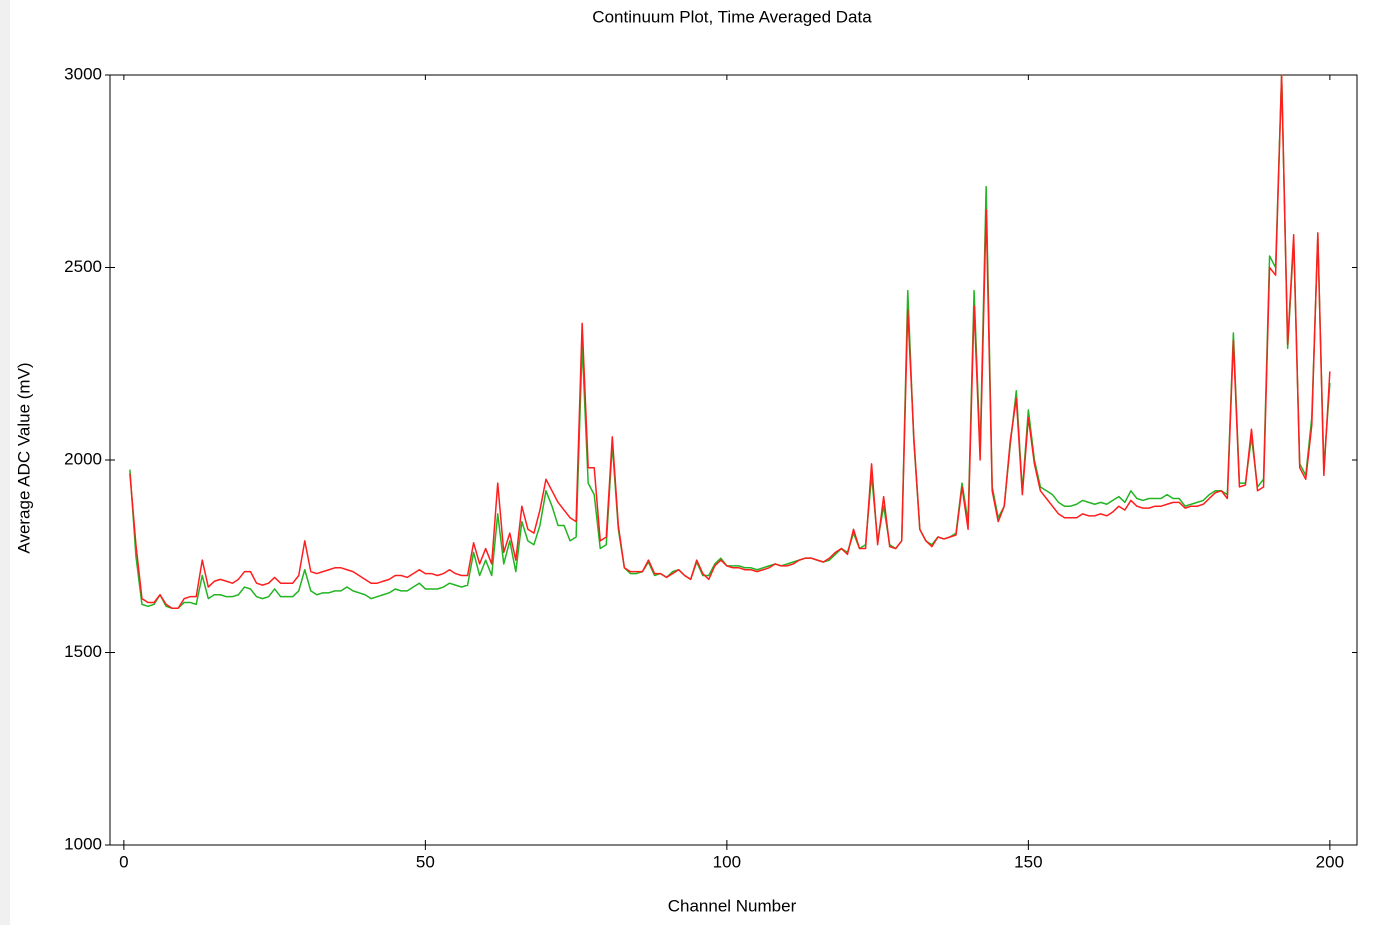  I want to click on x-tick-label: 0, so click(123, 861).